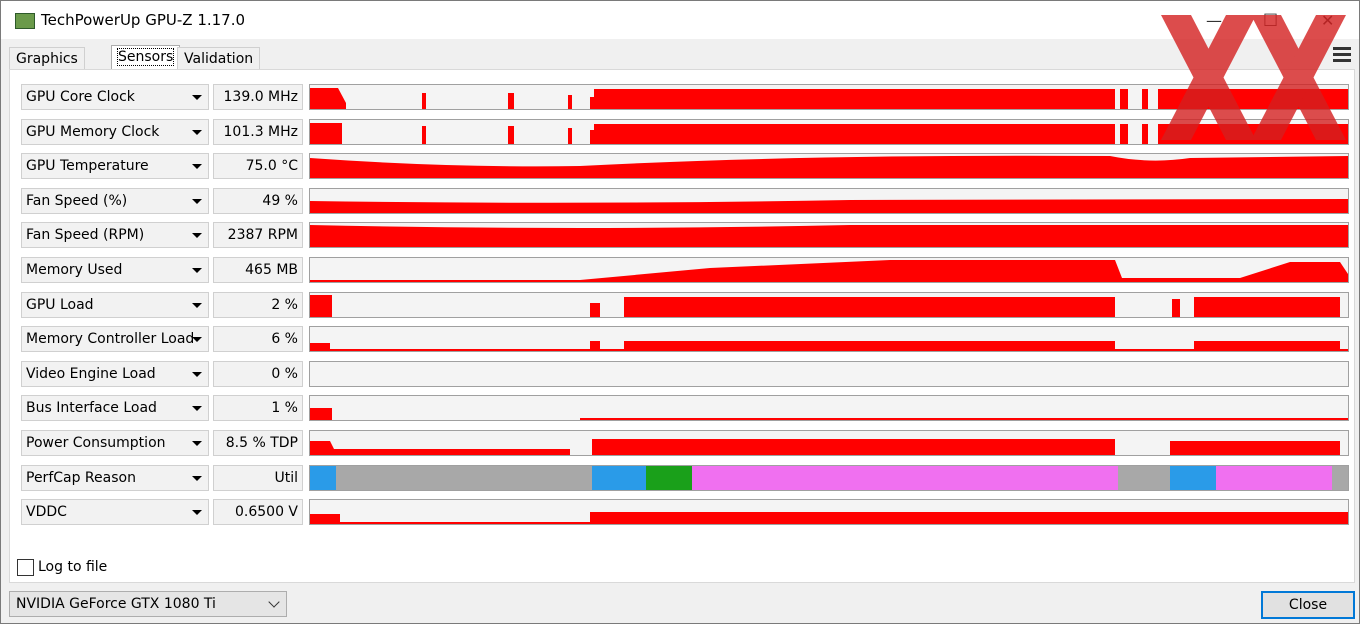 The image size is (1360, 624). I want to click on sensor-name-text: Fan Speed (RPM), so click(85, 235).